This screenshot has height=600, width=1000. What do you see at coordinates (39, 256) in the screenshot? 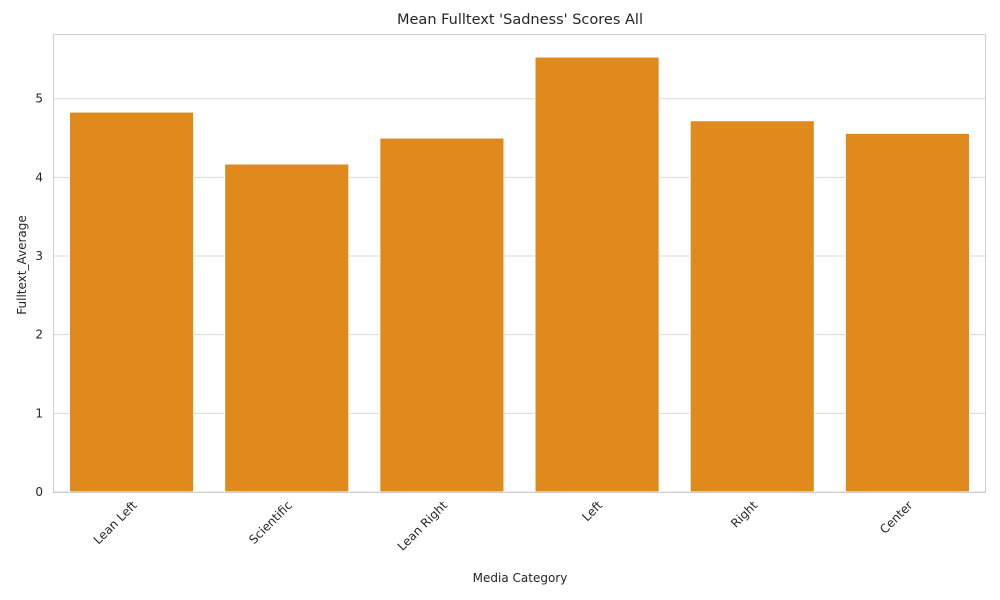
I see `y-tick-label: 3` at bounding box center [39, 256].